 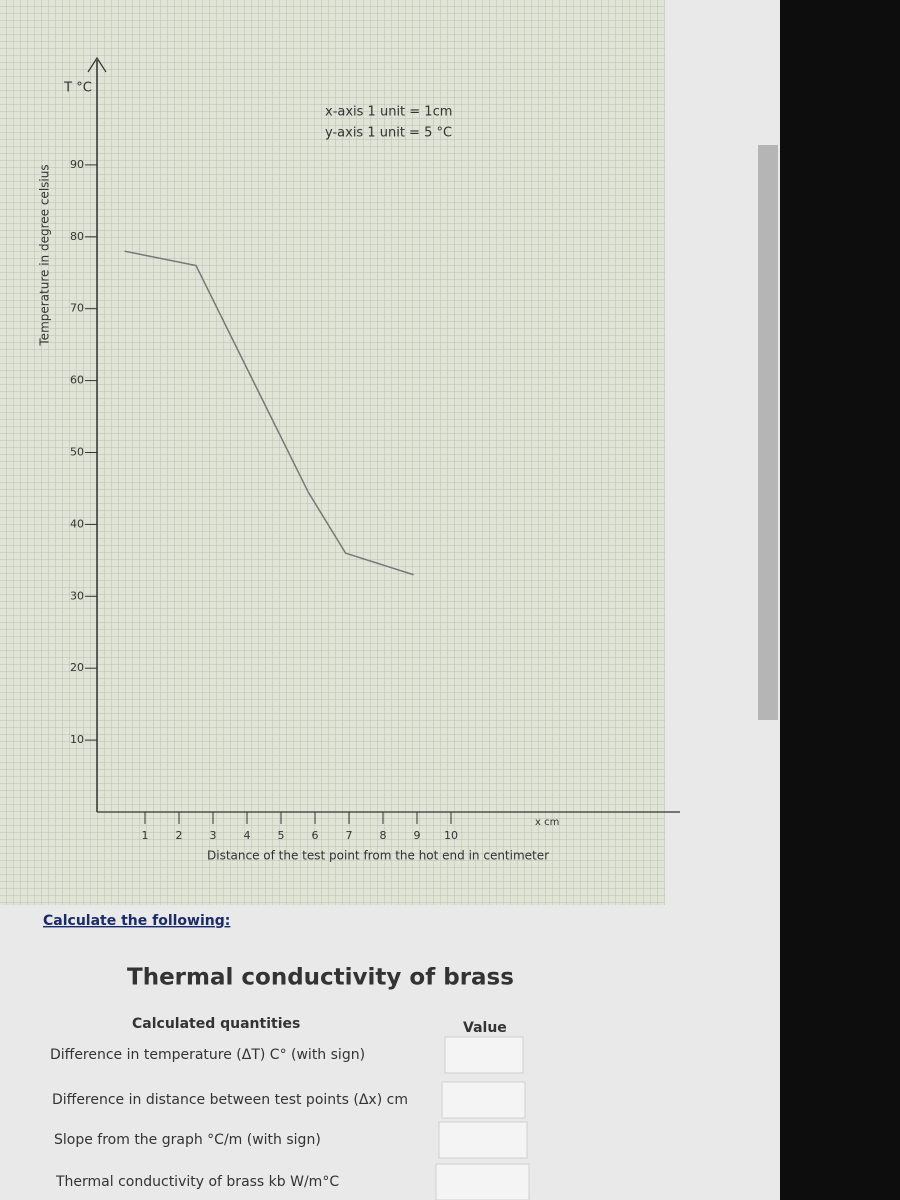 I want to click on y-tick-label: 80, so click(x=77, y=236).